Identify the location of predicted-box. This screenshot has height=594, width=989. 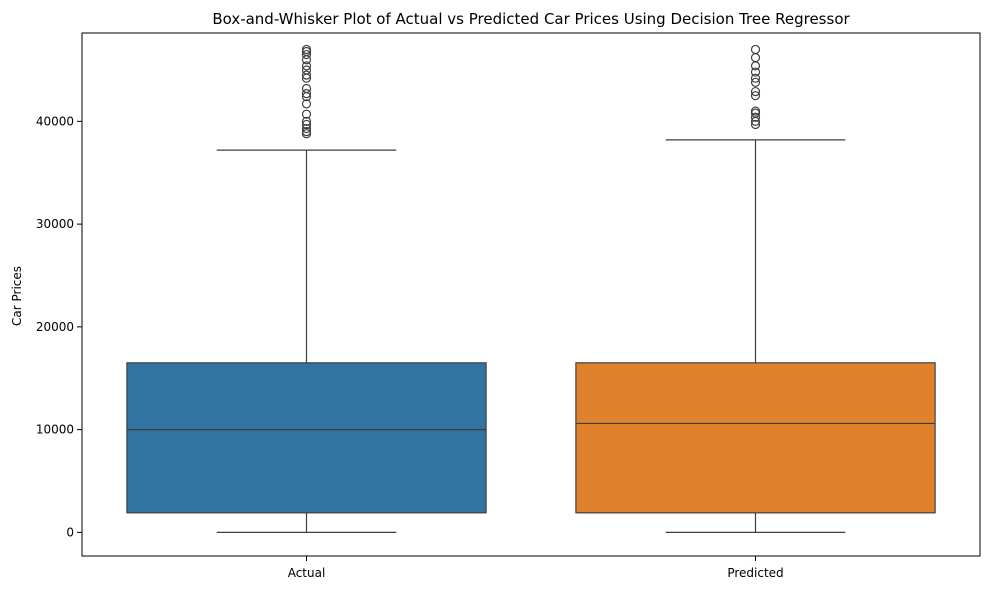
(755, 438).